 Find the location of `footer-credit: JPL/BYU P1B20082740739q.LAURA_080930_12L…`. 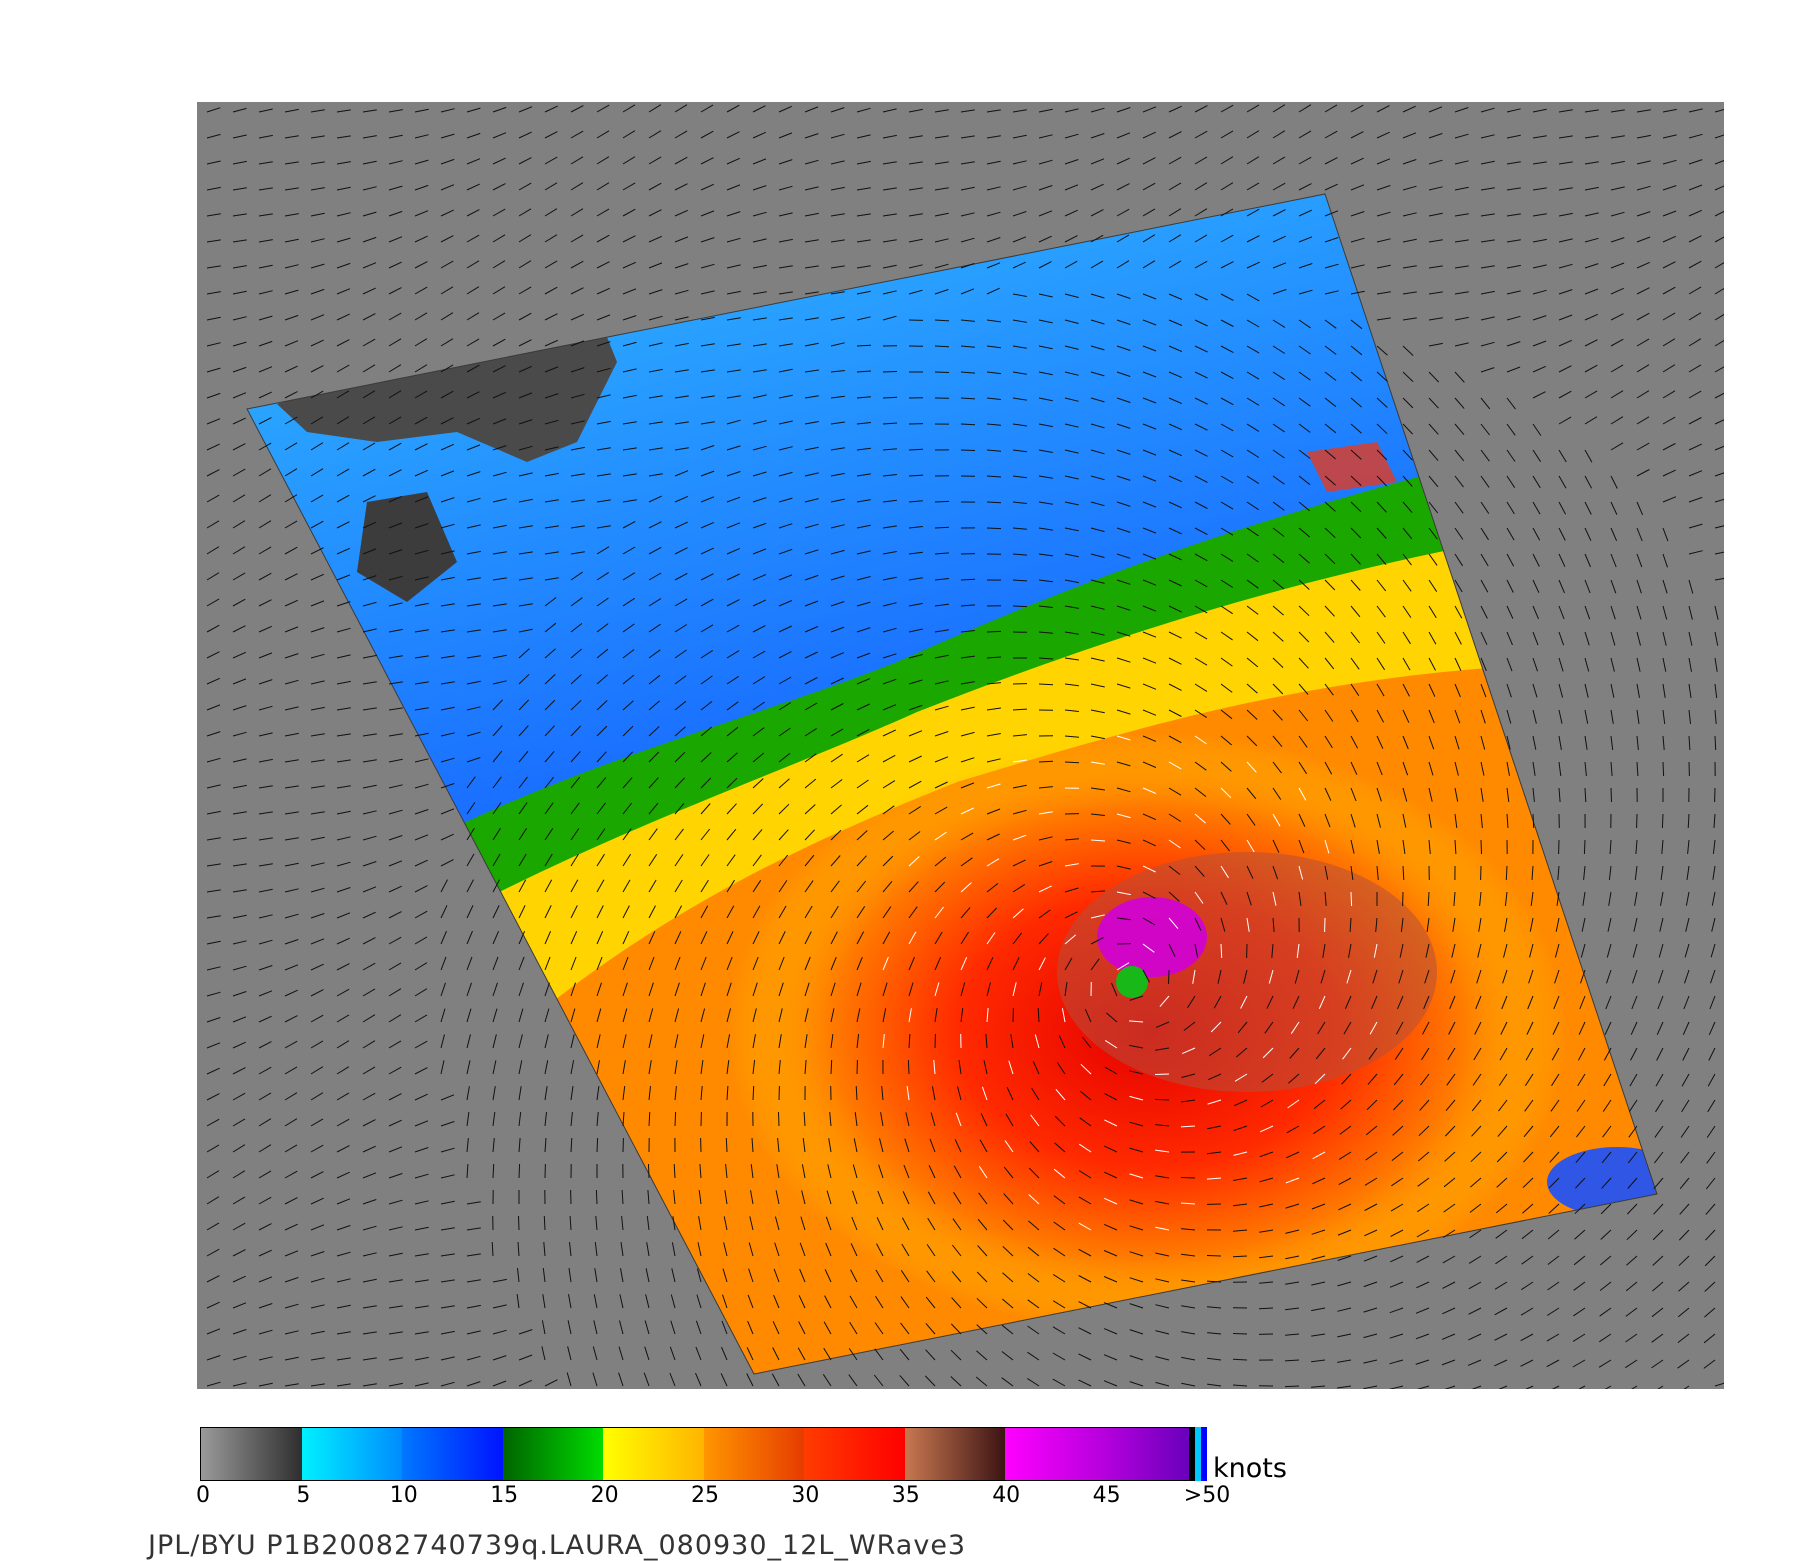

footer-credit: JPL/BYU P1B20082740739q.LAURA_080930_12L… is located at coordinates (557, 1545).